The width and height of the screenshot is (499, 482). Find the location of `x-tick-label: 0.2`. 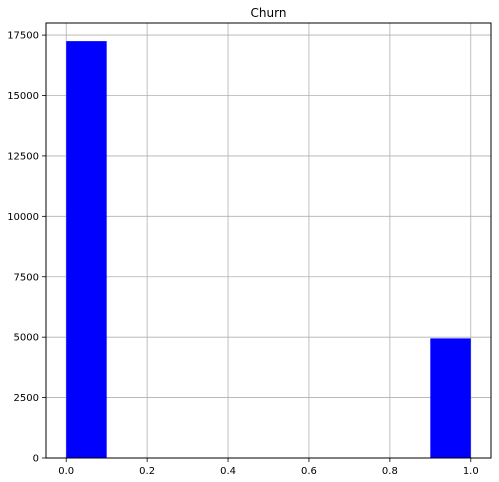

x-tick-label: 0.2 is located at coordinates (147, 471).